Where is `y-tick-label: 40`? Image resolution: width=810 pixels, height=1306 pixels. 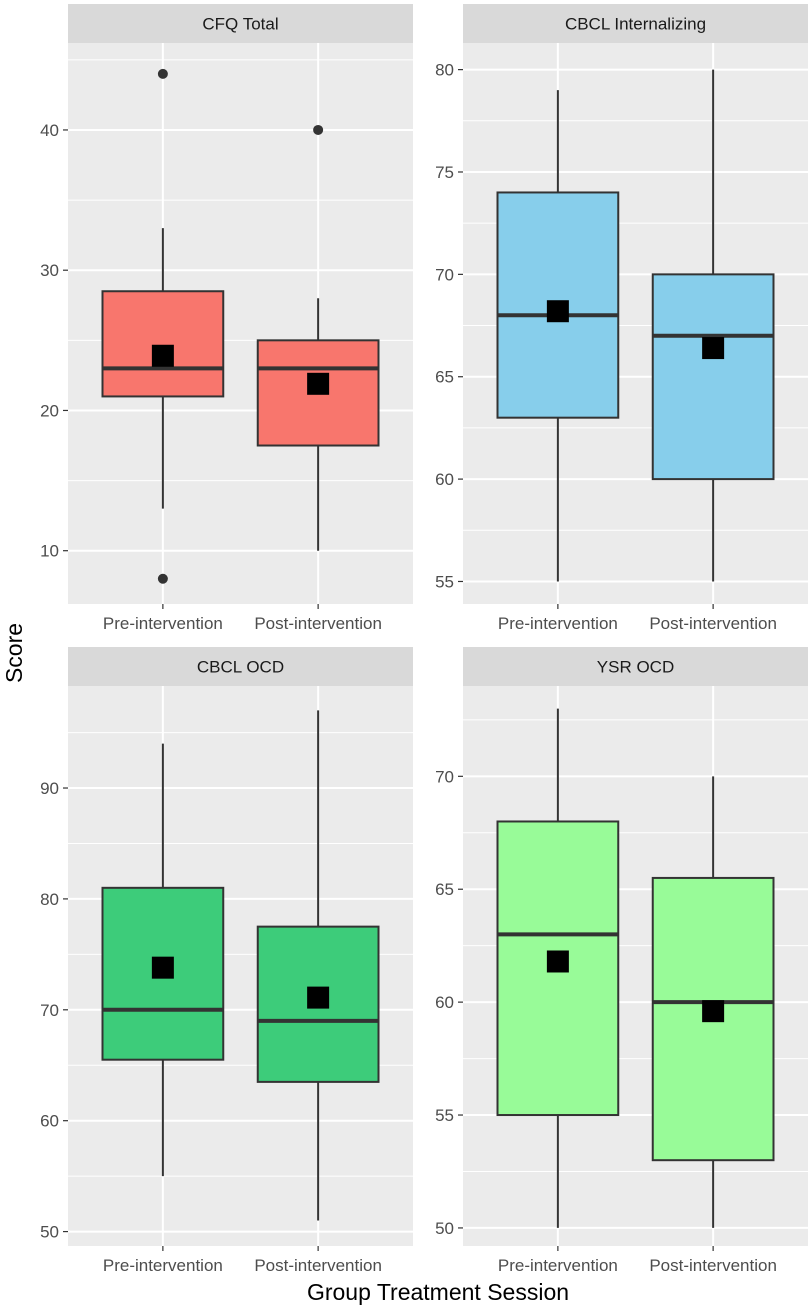
y-tick-label: 40 is located at coordinates (49, 130).